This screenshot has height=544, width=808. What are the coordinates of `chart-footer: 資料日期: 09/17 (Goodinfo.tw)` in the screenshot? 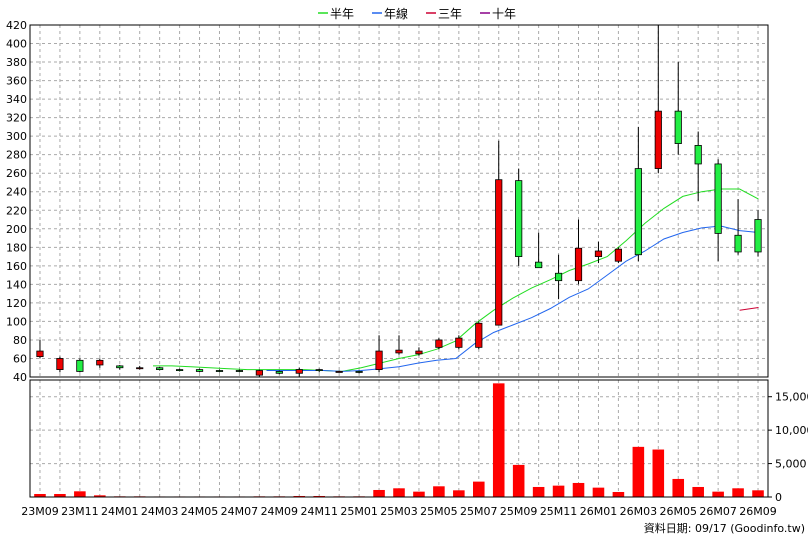 It's located at (724, 528).